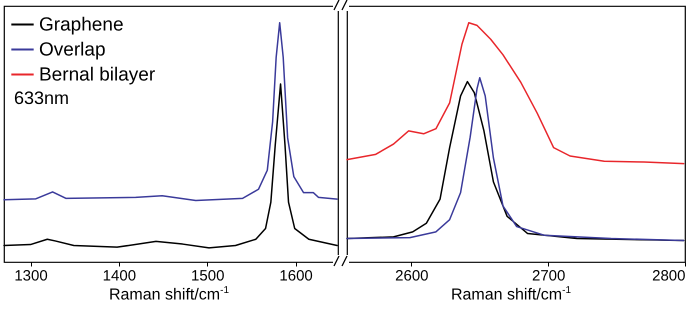 This screenshot has height=311, width=700. I want to click on x-tick-label: 2800, so click(669, 276).